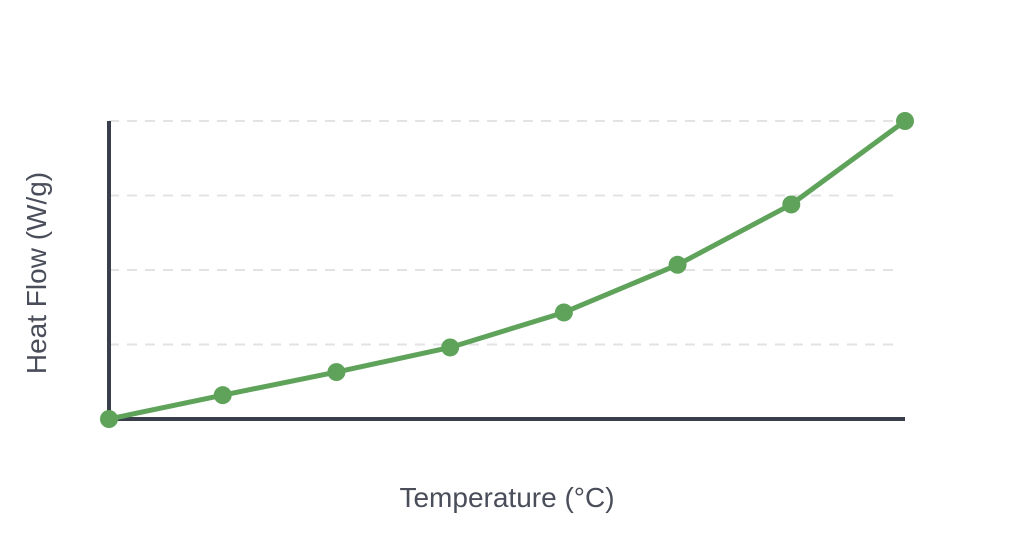 This screenshot has width=1024, height=541. Describe the element at coordinates (36, 273) in the screenshot. I see `y-axis-label: Heat Flow (W/g)` at that location.